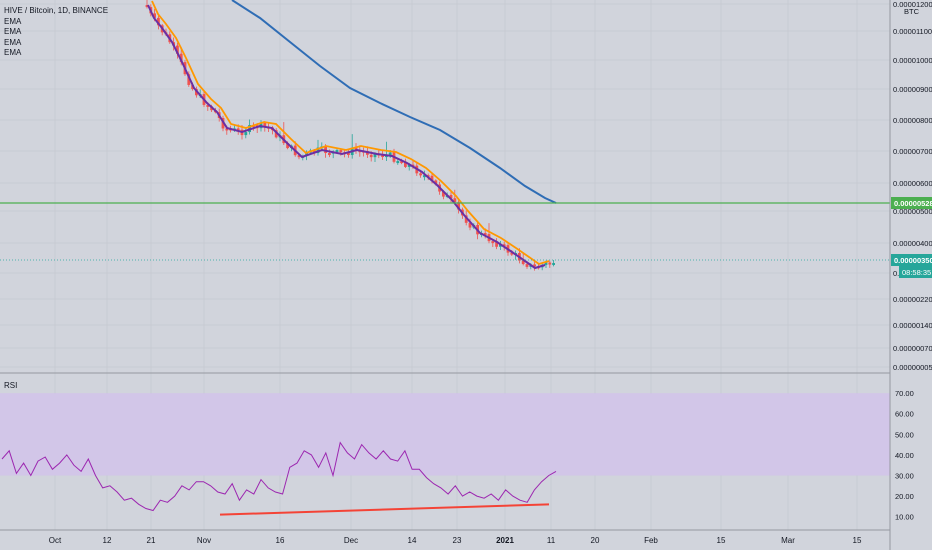 This screenshot has width=932, height=550. What do you see at coordinates (912, 60) in the screenshot?
I see `price-tick-2: 0.00001000` at bounding box center [912, 60].